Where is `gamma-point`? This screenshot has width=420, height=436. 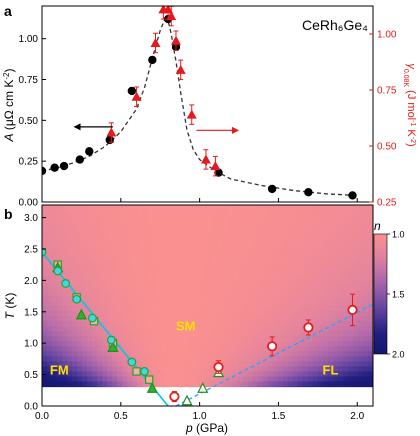
gamma-point is located at coordinates (136, 96).